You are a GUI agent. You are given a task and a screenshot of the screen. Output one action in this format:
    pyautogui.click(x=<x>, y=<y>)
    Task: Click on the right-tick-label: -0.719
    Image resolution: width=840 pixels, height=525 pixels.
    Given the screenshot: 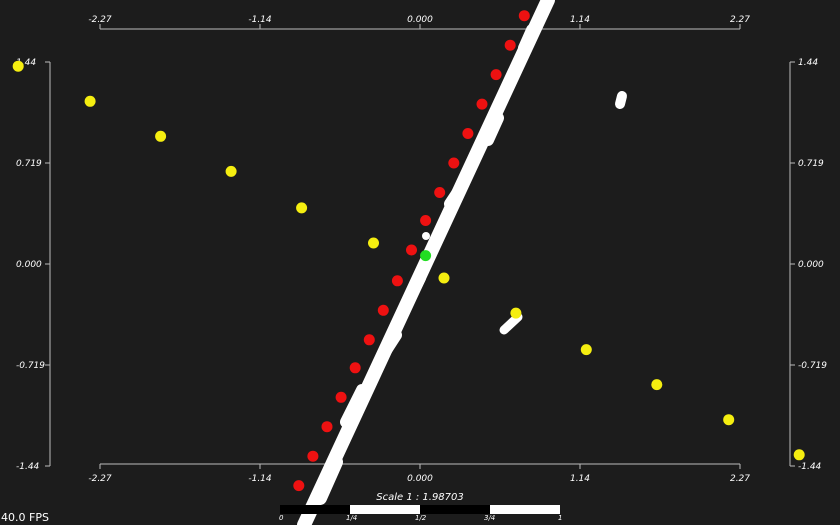 What is the action you would take?
    pyautogui.click(x=812, y=366)
    